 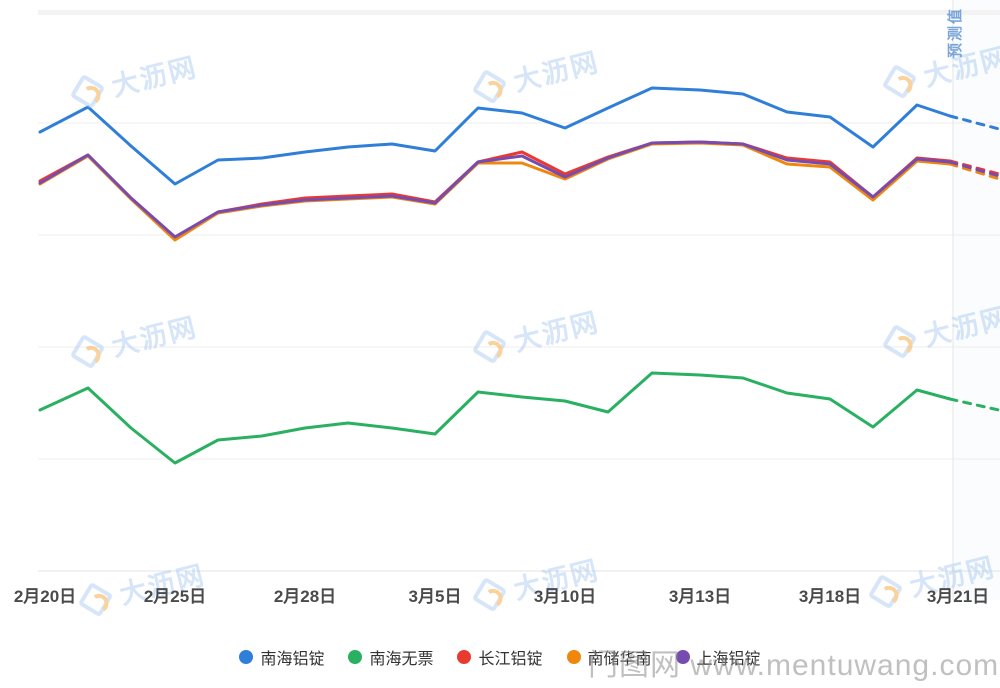 What do you see at coordinates (45, 596) in the screenshot?
I see `x-axis-label: 2月20日` at bounding box center [45, 596].